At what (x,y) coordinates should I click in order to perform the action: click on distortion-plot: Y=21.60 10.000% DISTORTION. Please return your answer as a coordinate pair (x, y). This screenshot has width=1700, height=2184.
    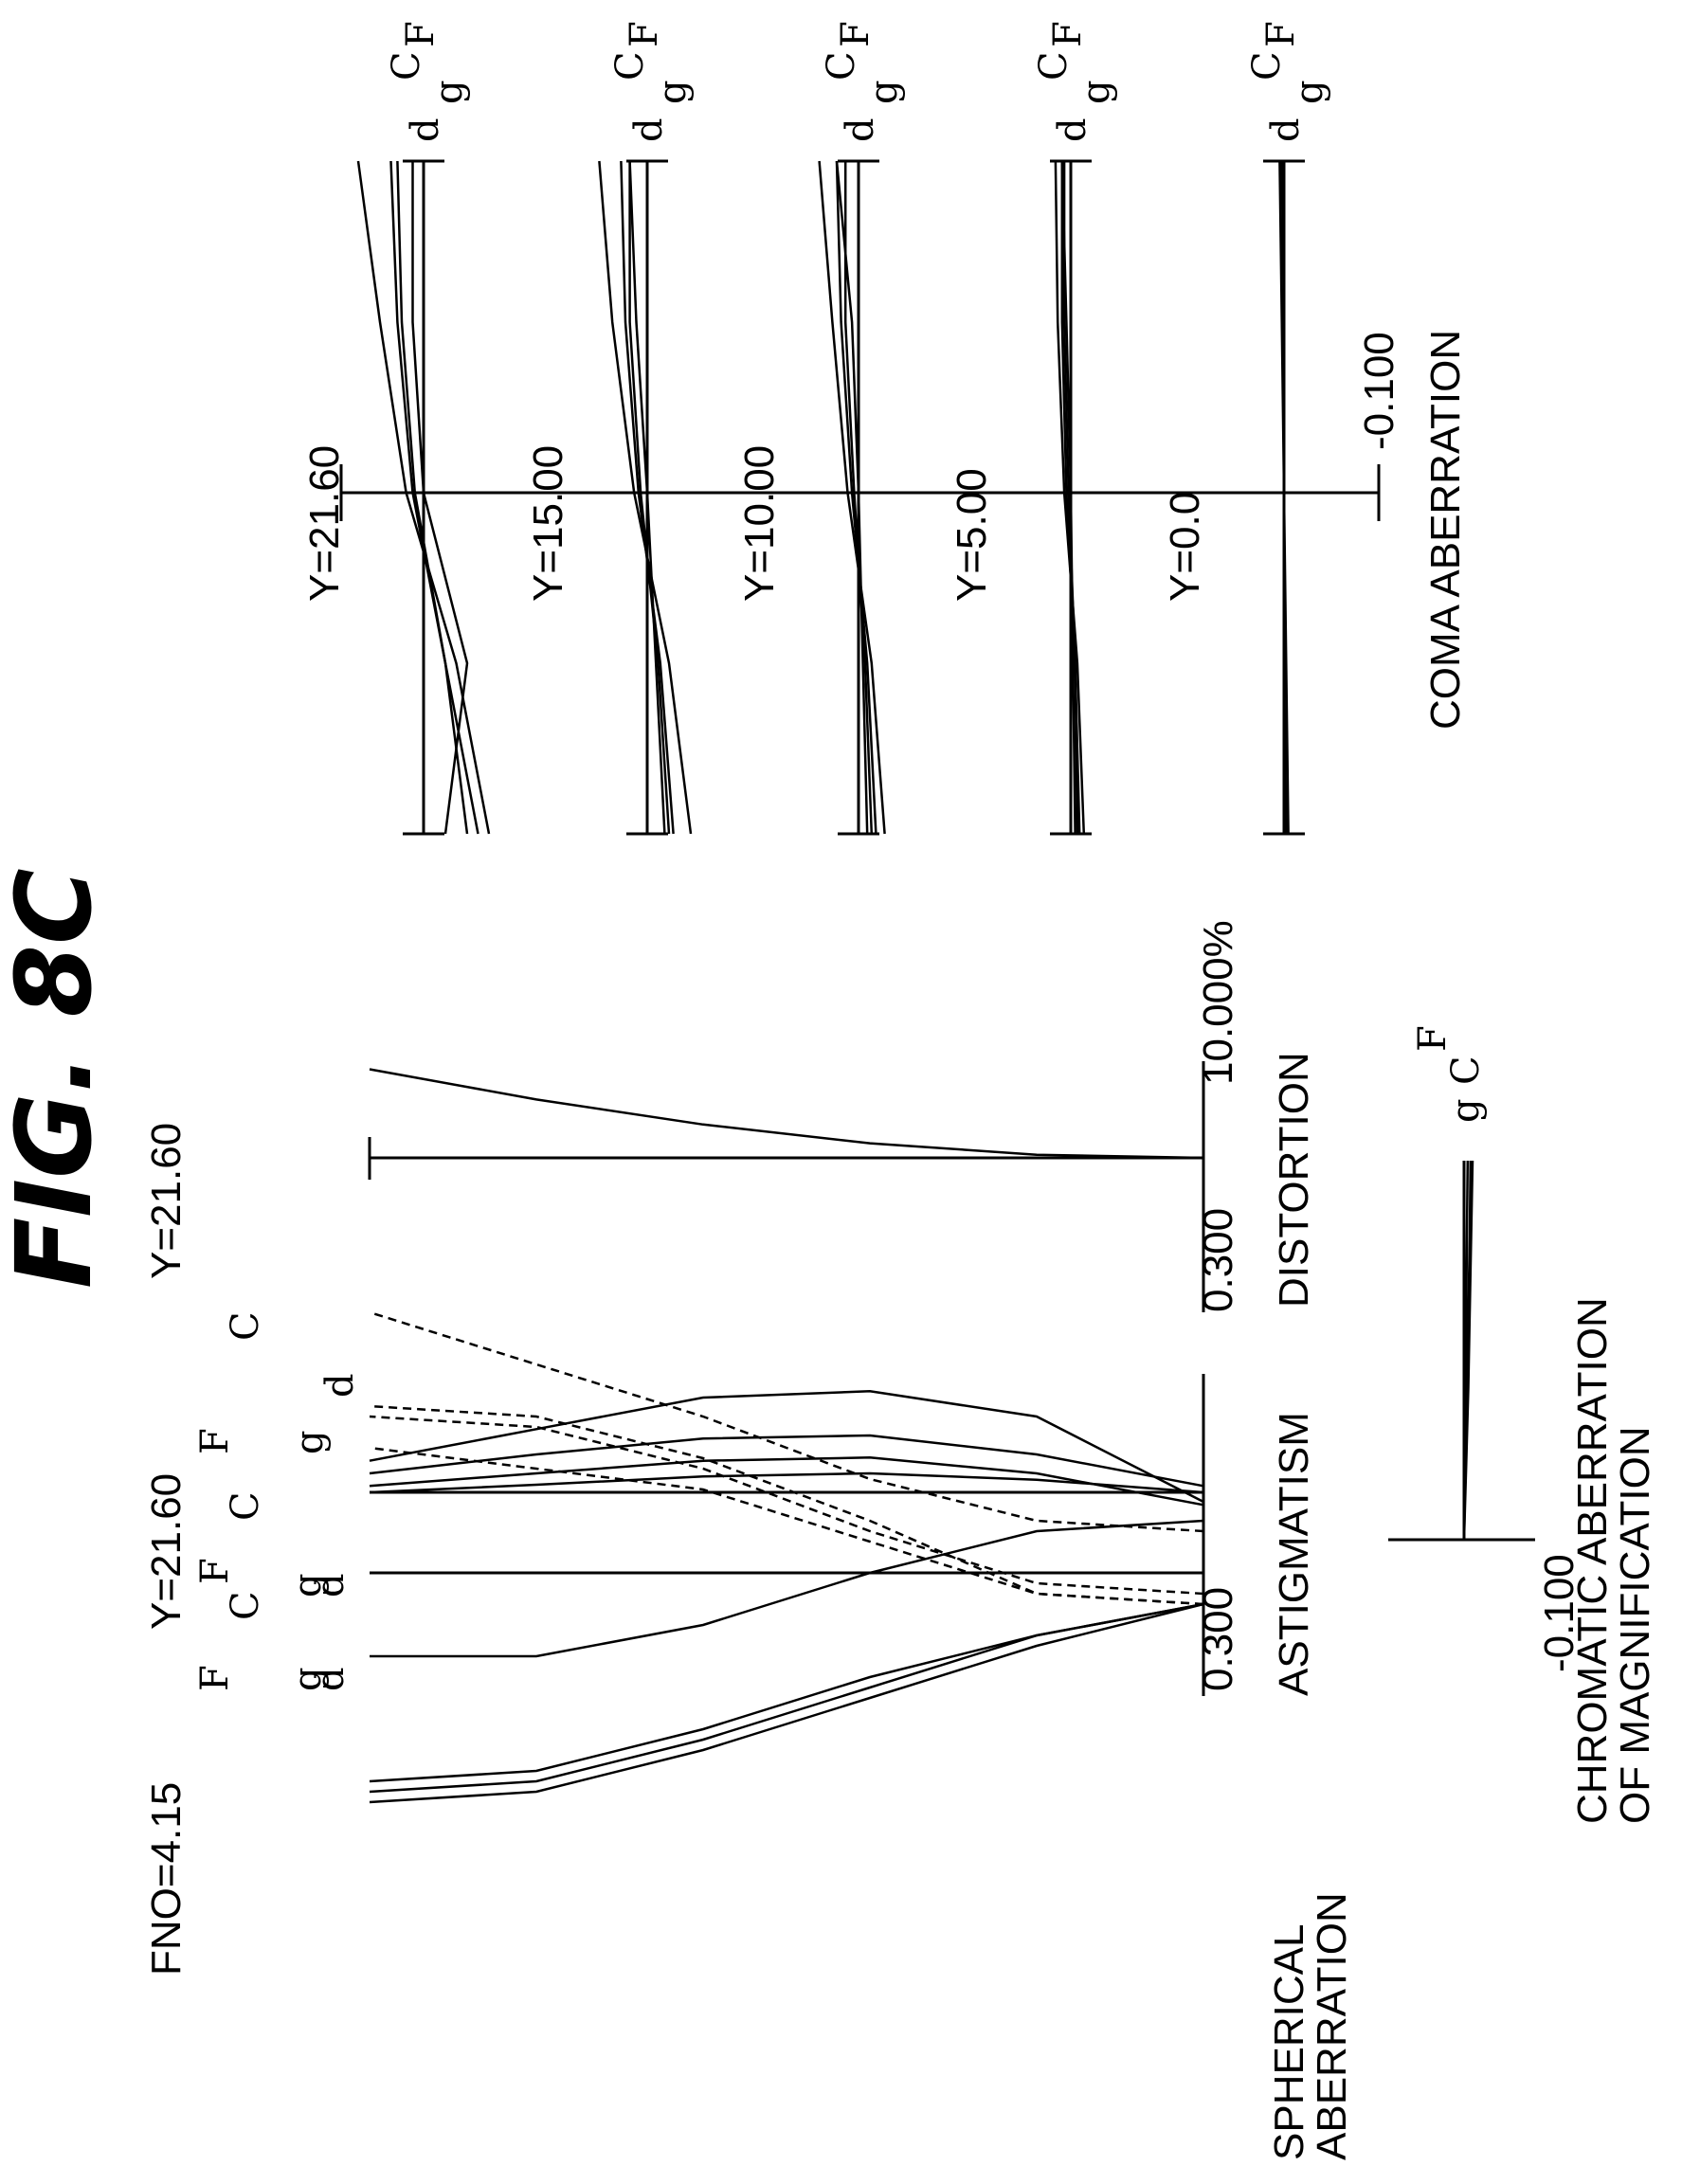
    Looking at the image, I should click on (730, 1116).